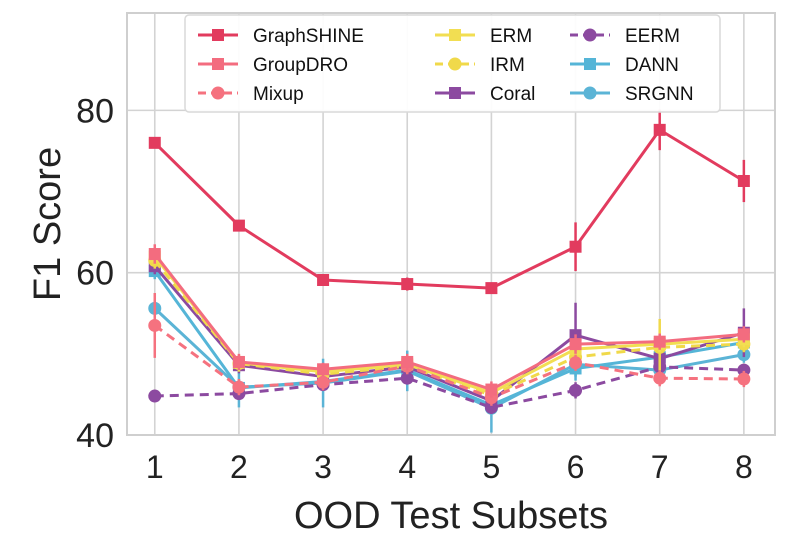  Describe the element at coordinates (449, 387) in the screenshot. I see `series-line-eerm` at that location.